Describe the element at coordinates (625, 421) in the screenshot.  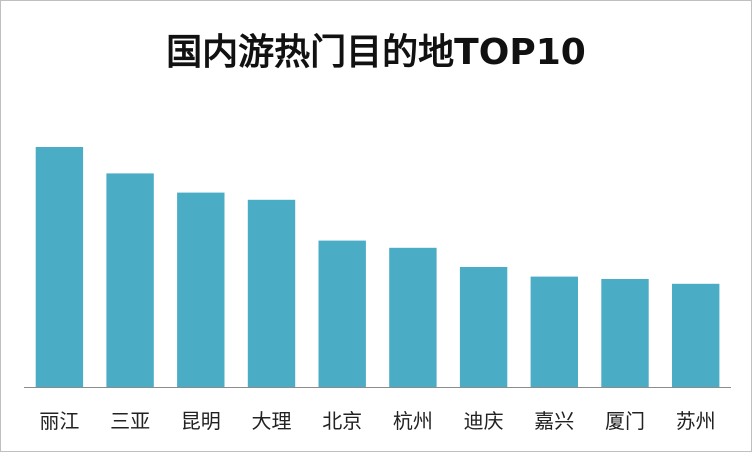
I see `x-tick-label: 厦门` at that location.